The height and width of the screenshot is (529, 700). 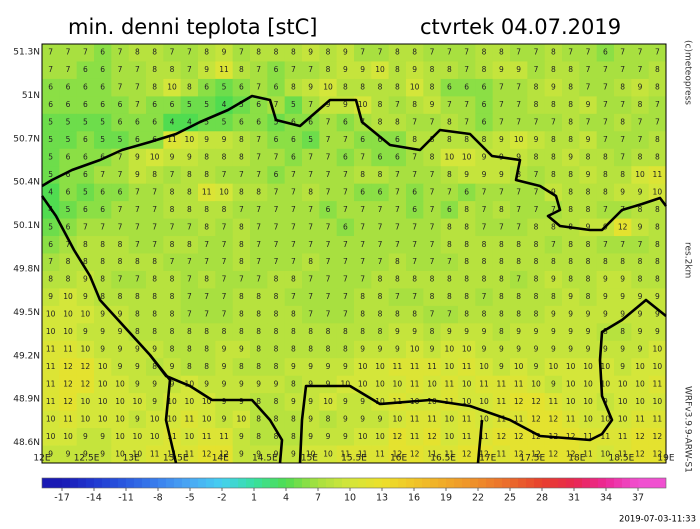 I want to click on country-border, so click(x=163, y=409).